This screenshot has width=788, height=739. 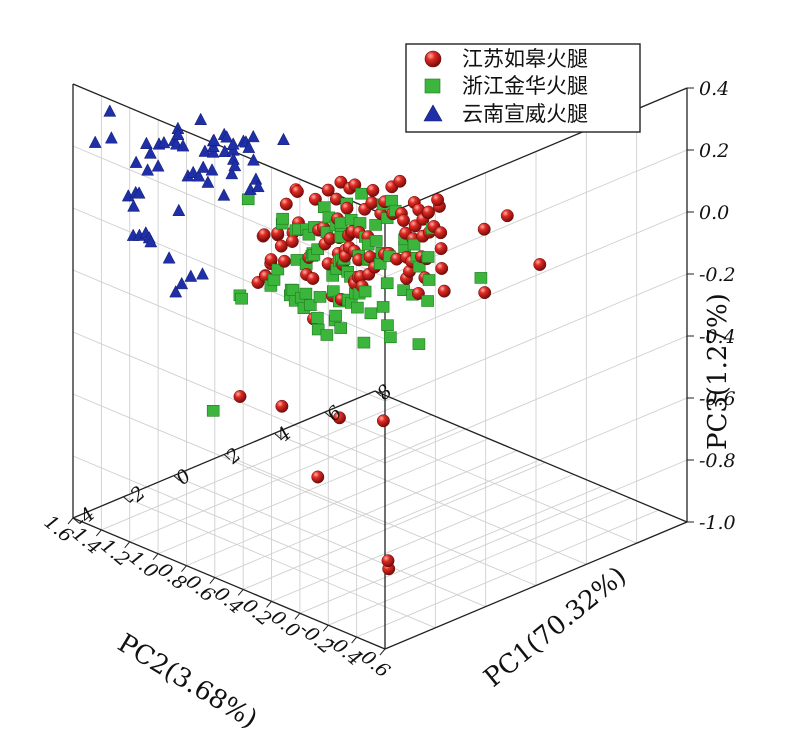 What do you see at coordinates (714, 89) in the screenshot?
I see `pc3-tick-label: 0.4` at bounding box center [714, 89].